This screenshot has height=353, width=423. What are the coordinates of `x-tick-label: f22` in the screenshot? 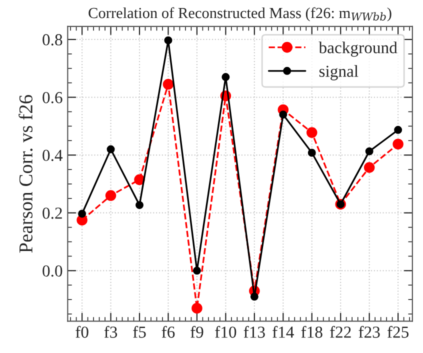 It's located at (340, 332).